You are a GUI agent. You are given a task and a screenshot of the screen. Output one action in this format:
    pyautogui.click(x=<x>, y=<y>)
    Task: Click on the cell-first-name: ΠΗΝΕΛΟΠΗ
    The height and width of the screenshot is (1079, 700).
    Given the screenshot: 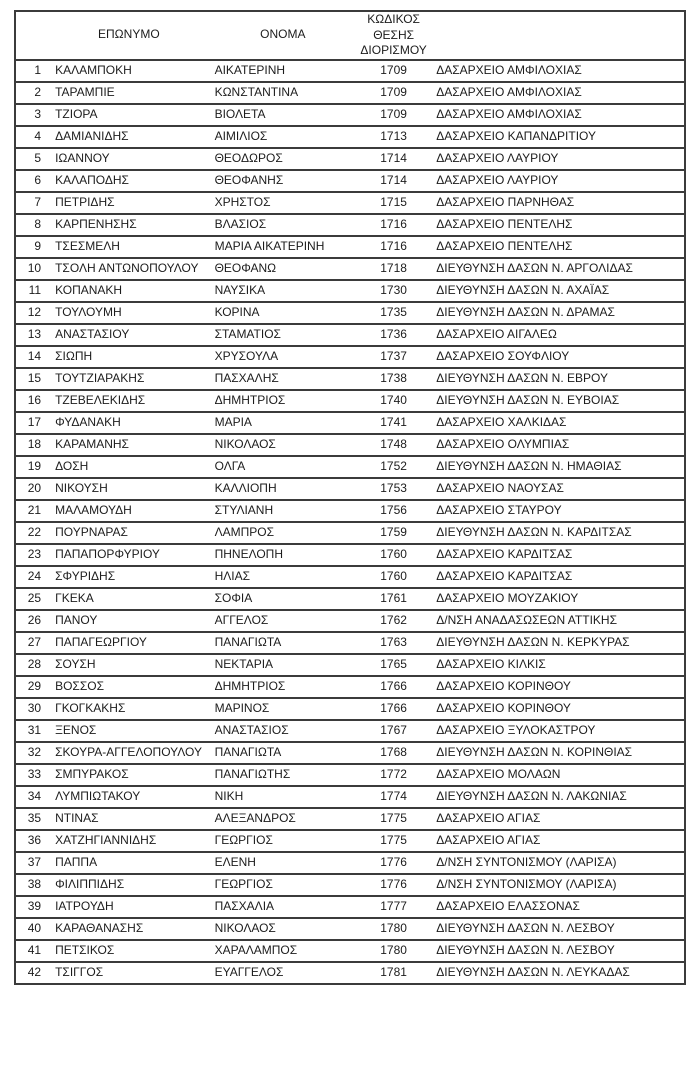 What is the action you would take?
    pyautogui.click(x=249, y=553)
    